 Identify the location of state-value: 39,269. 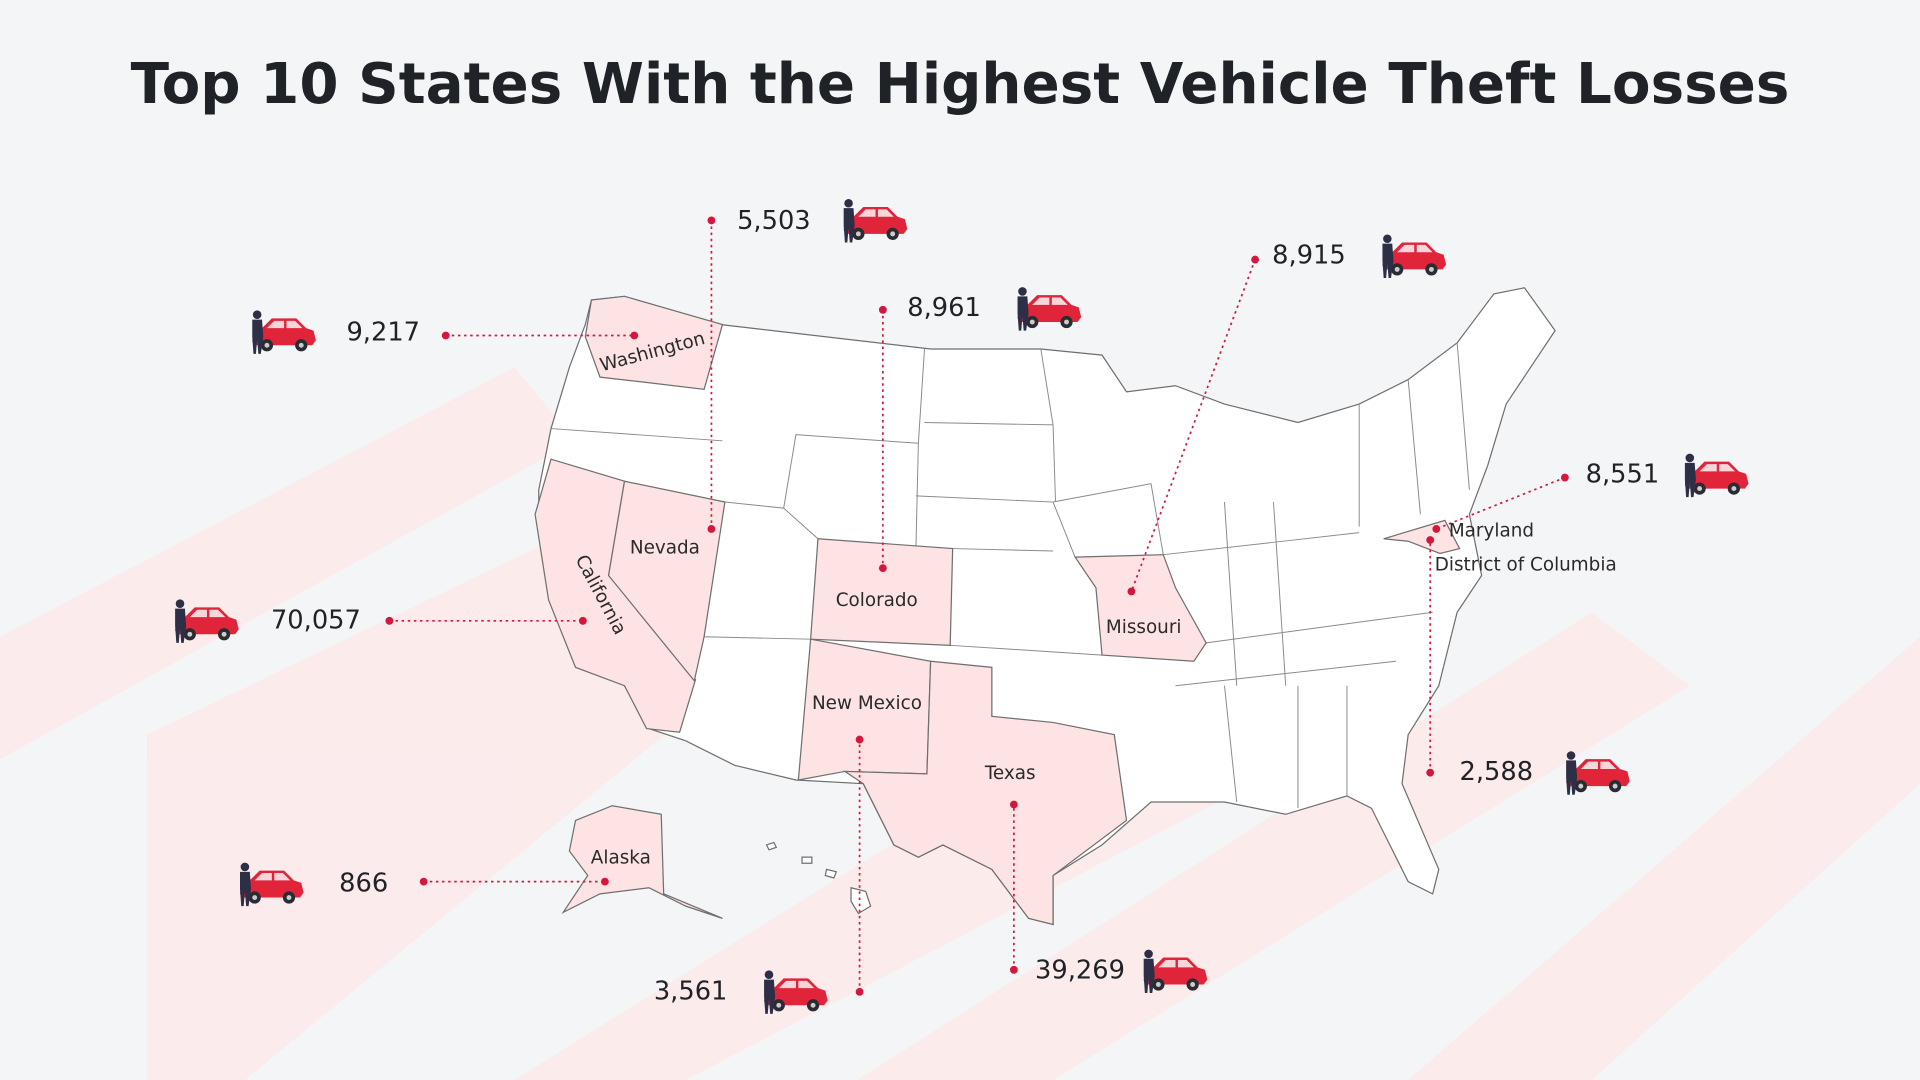
(1080, 971).